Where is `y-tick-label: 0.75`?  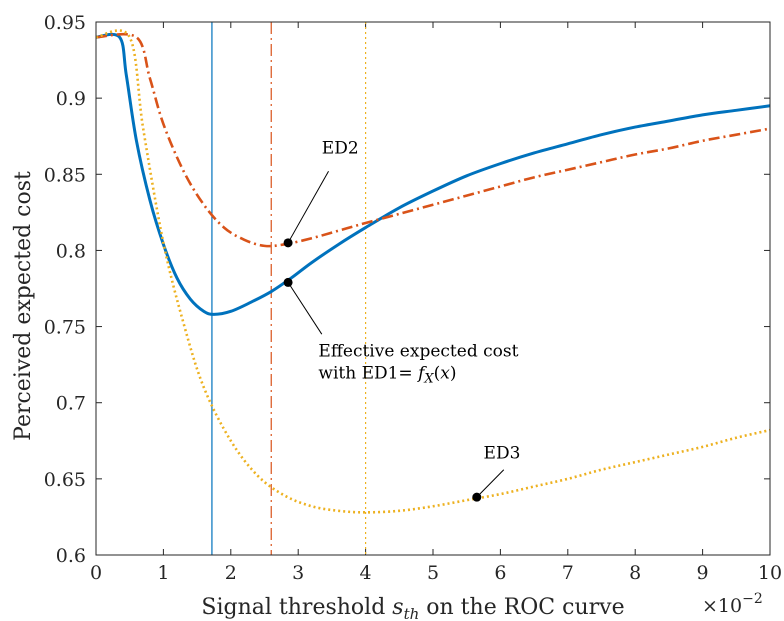
y-tick-label: 0.75 is located at coordinates (65, 328).